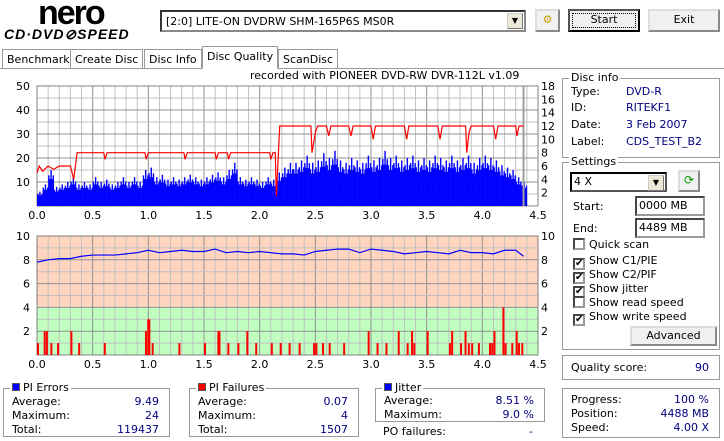  I want to click on checkbox-show-c1-pie: ✔ Show C1/PIE, so click(615, 262).